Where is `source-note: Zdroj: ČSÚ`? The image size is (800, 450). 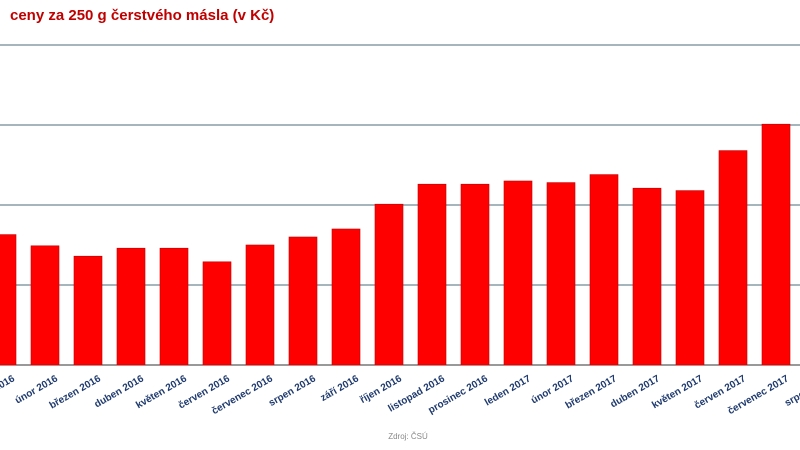 source-note: Zdroj: ČSÚ is located at coordinates (408, 436).